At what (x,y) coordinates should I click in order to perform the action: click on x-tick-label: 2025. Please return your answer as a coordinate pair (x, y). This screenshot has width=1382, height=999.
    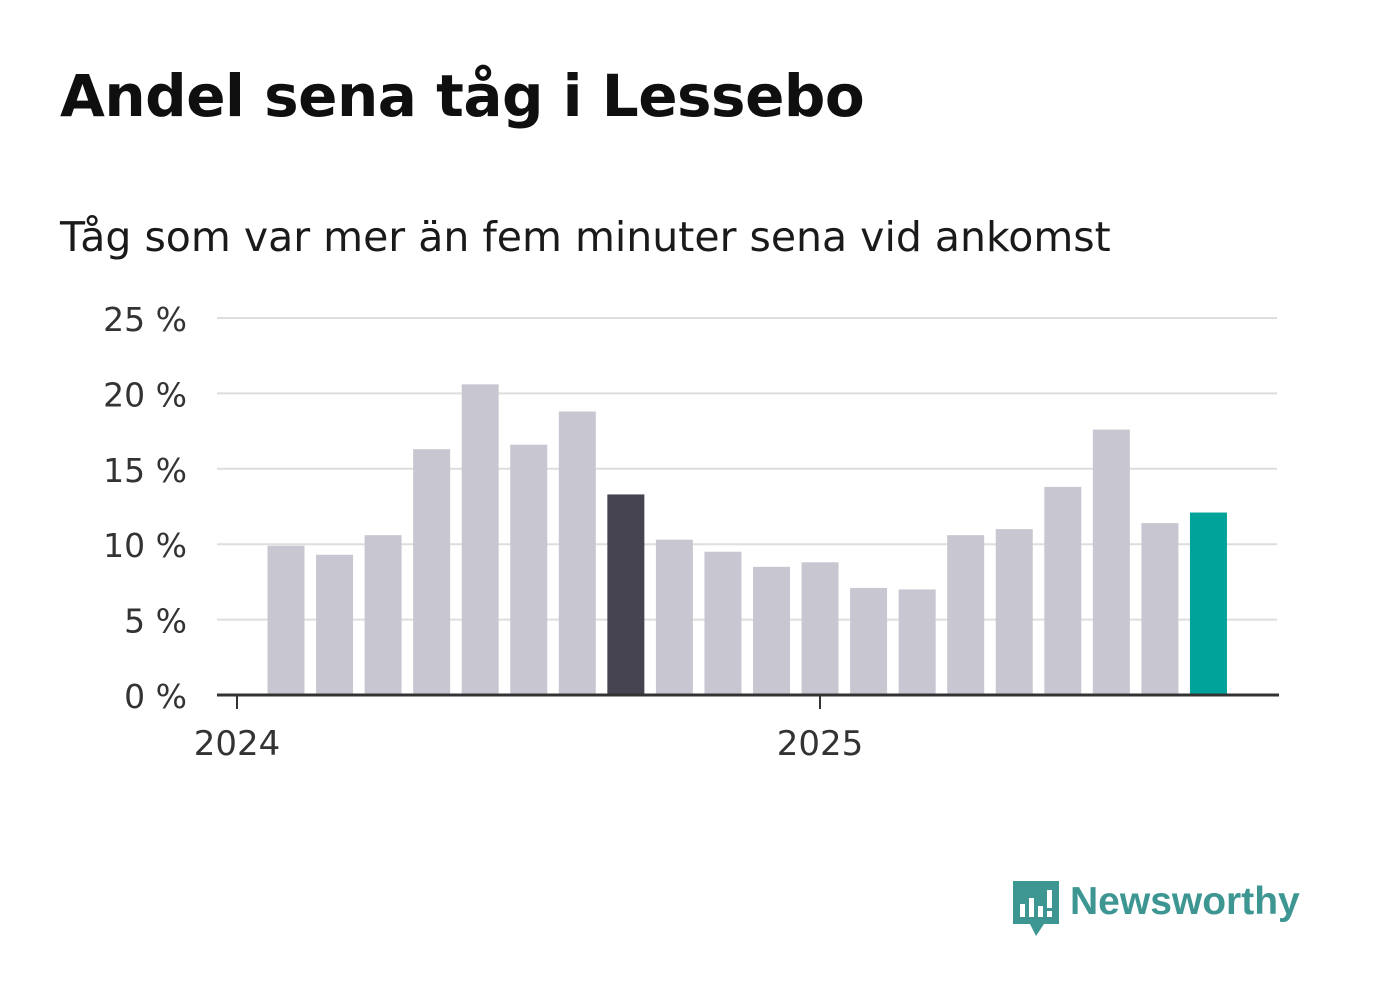
    Looking at the image, I should click on (820, 744).